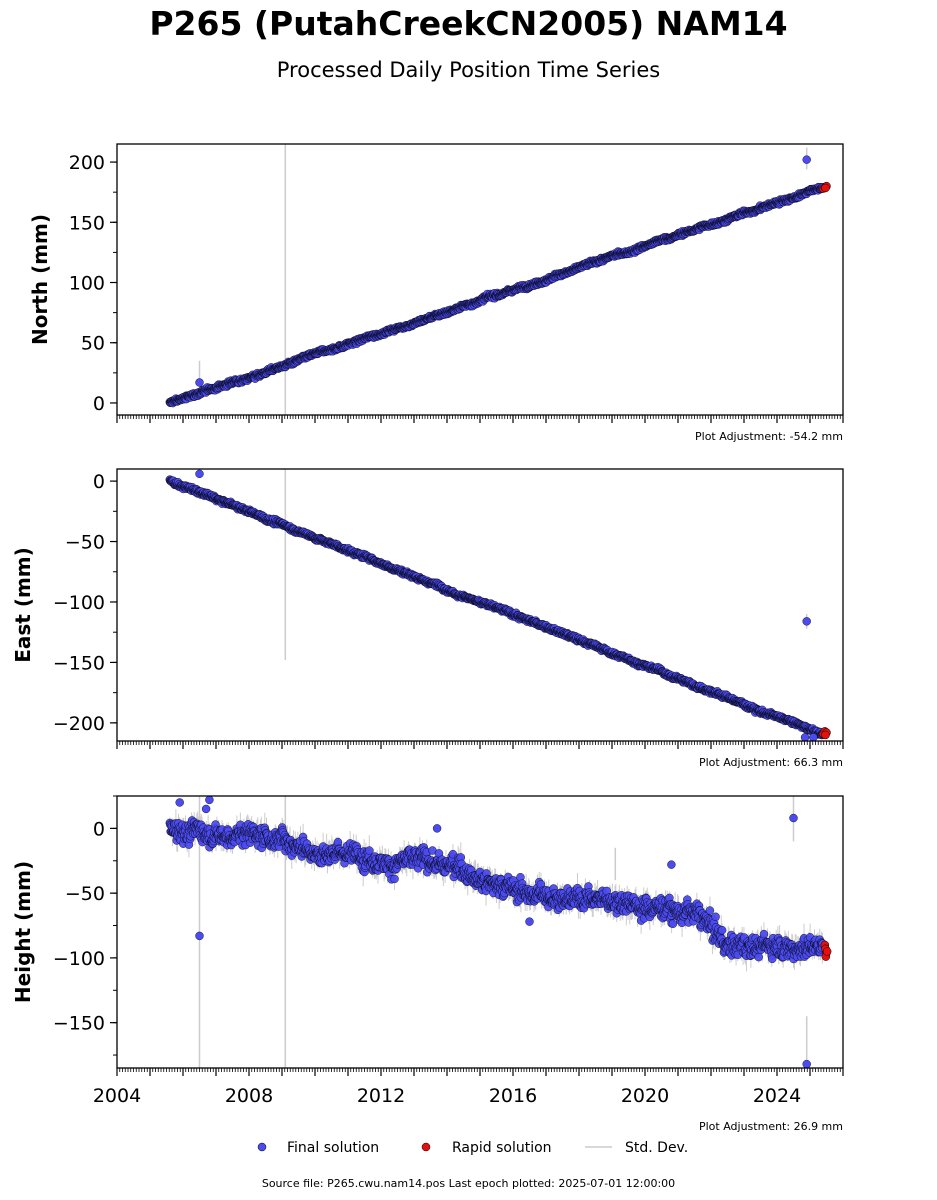 The width and height of the screenshot is (937, 1200). Describe the element at coordinates (85, 543) in the screenshot. I see `y-tick-label: −50` at that location.